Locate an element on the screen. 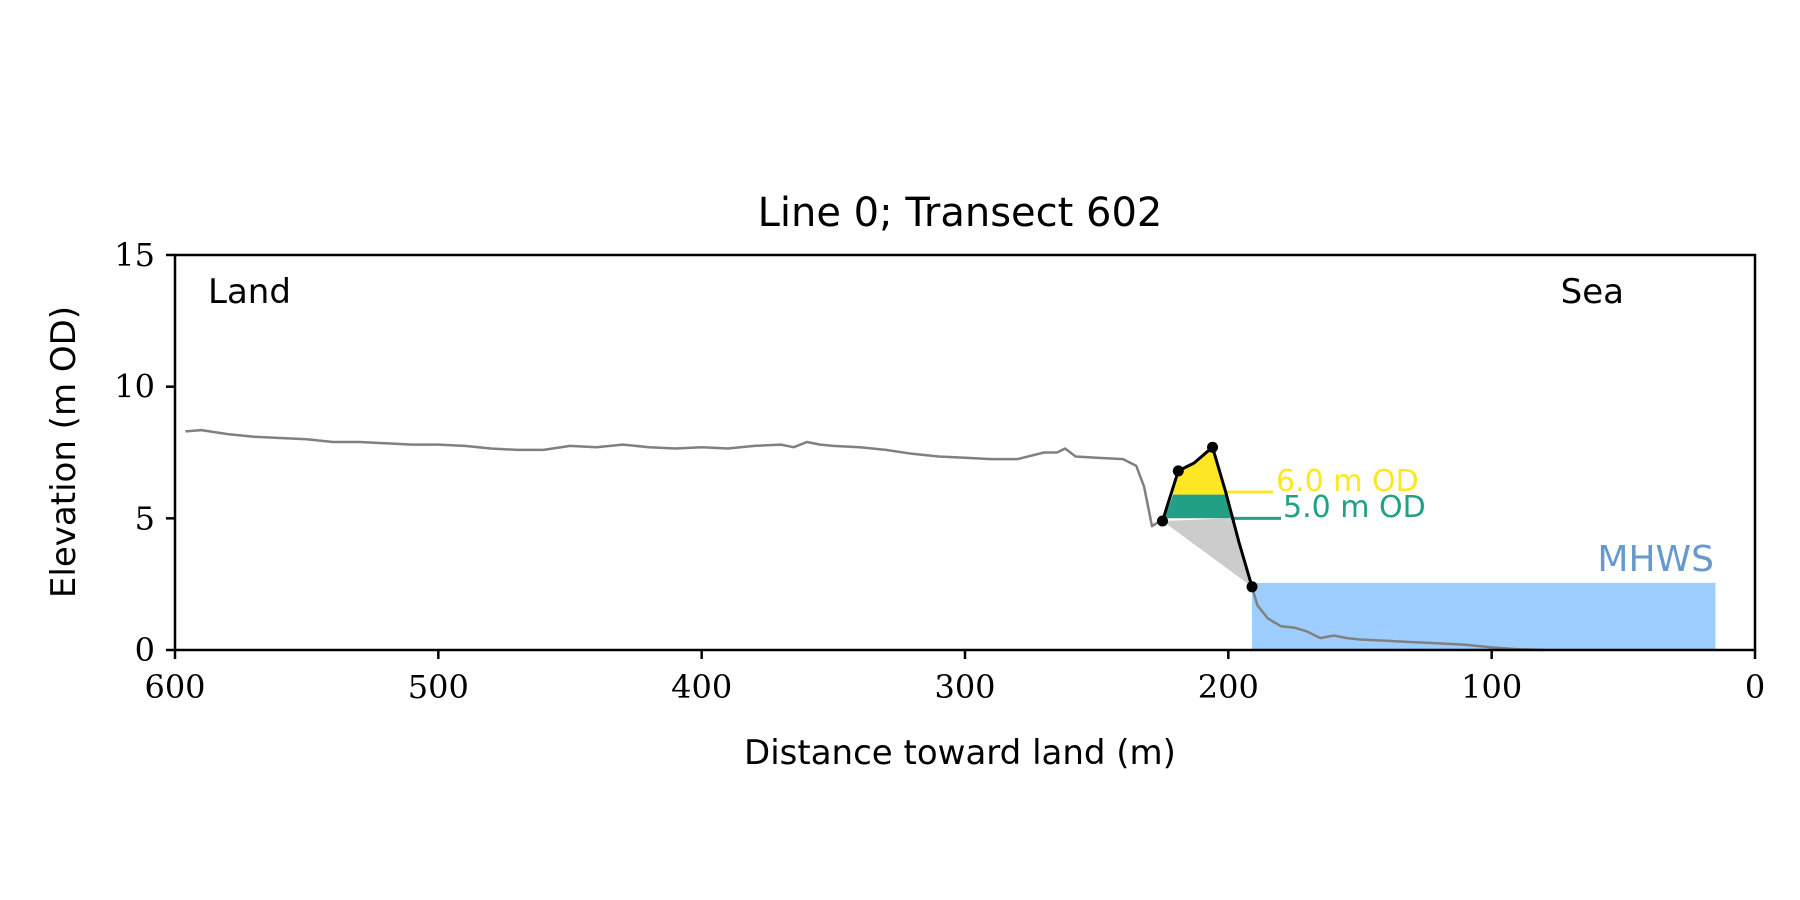 The height and width of the screenshot is (900, 1800). mhws-water-fill is located at coordinates (1484, 616).